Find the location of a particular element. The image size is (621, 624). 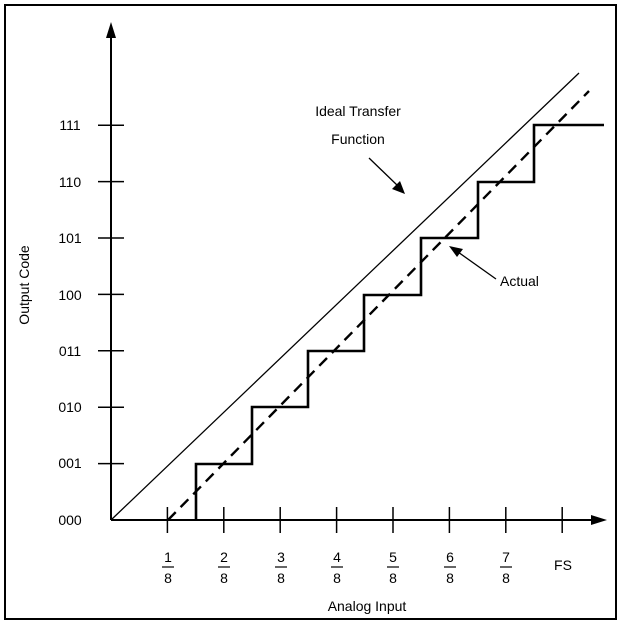

y-axis-tick-labels: 000 001 010 011 100 101 110 111 is located at coordinates (70, 322).